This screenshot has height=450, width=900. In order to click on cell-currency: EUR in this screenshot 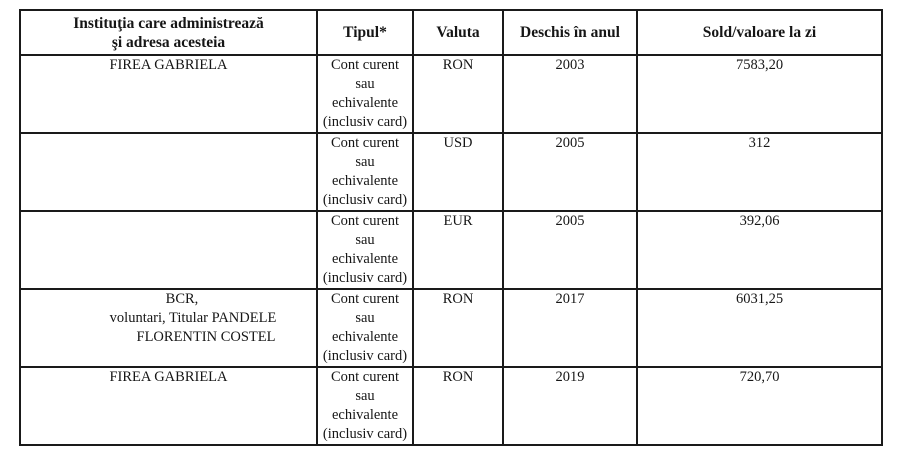, I will do `click(458, 250)`.